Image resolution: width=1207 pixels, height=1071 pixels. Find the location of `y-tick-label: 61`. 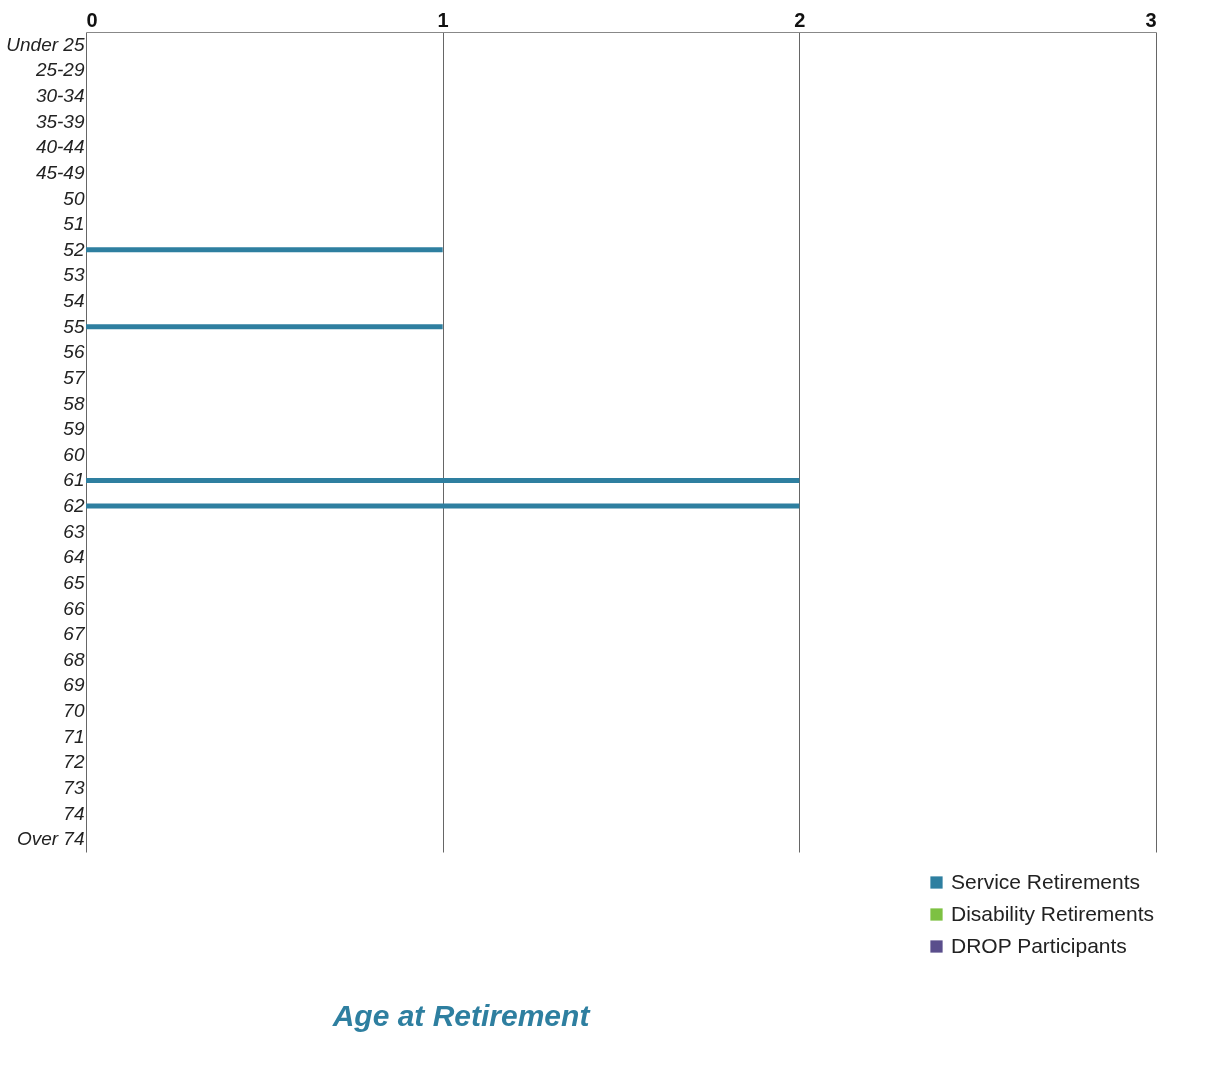

y-tick-label: 61 is located at coordinates (74, 480).